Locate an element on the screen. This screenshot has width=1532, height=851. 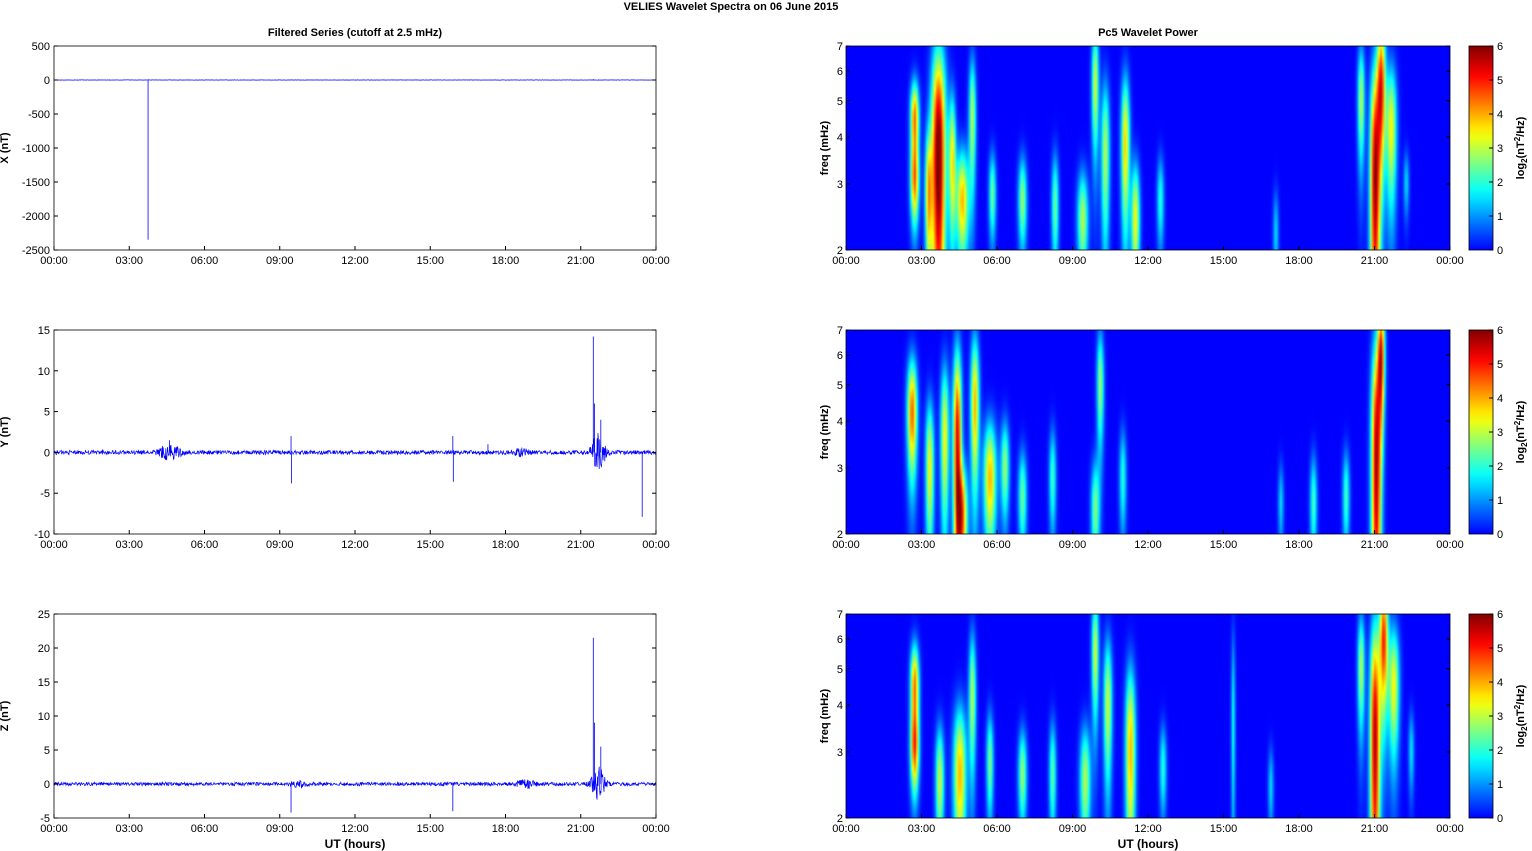
panel-title: Filtered Series (cutoff at 2.5 mHz) is located at coordinates (355, 33).